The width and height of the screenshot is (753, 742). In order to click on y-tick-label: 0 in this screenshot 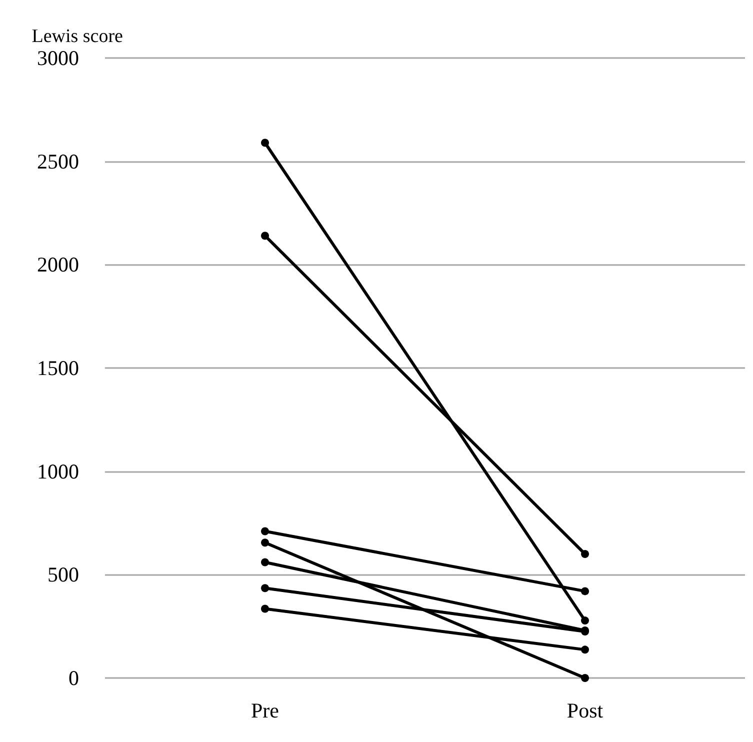, I will do `click(73, 678)`.